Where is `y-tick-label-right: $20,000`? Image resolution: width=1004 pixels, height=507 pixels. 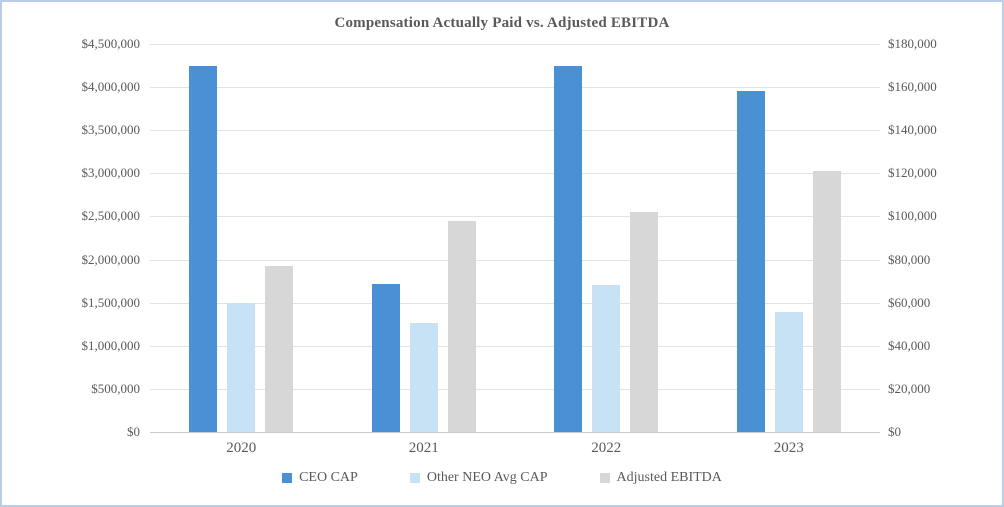
y-tick-label-right: $20,000 is located at coordinates (909, 388).